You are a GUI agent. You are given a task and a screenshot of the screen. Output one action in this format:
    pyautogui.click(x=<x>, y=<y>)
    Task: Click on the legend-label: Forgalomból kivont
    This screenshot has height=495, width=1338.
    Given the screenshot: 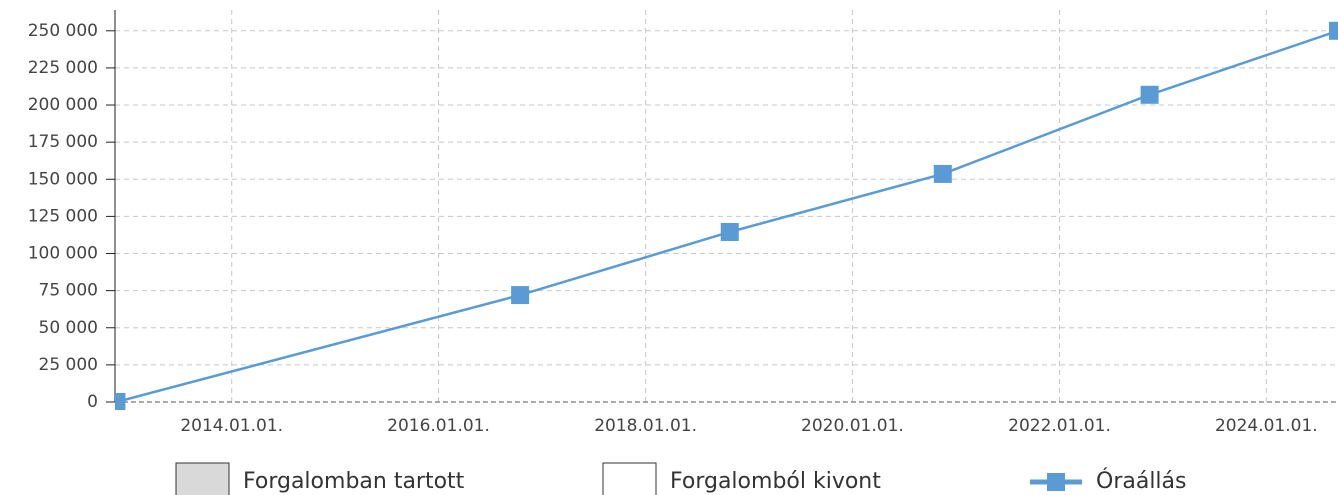 What is the action you would take?
    pyautogui.click(x=775, y=481)
    